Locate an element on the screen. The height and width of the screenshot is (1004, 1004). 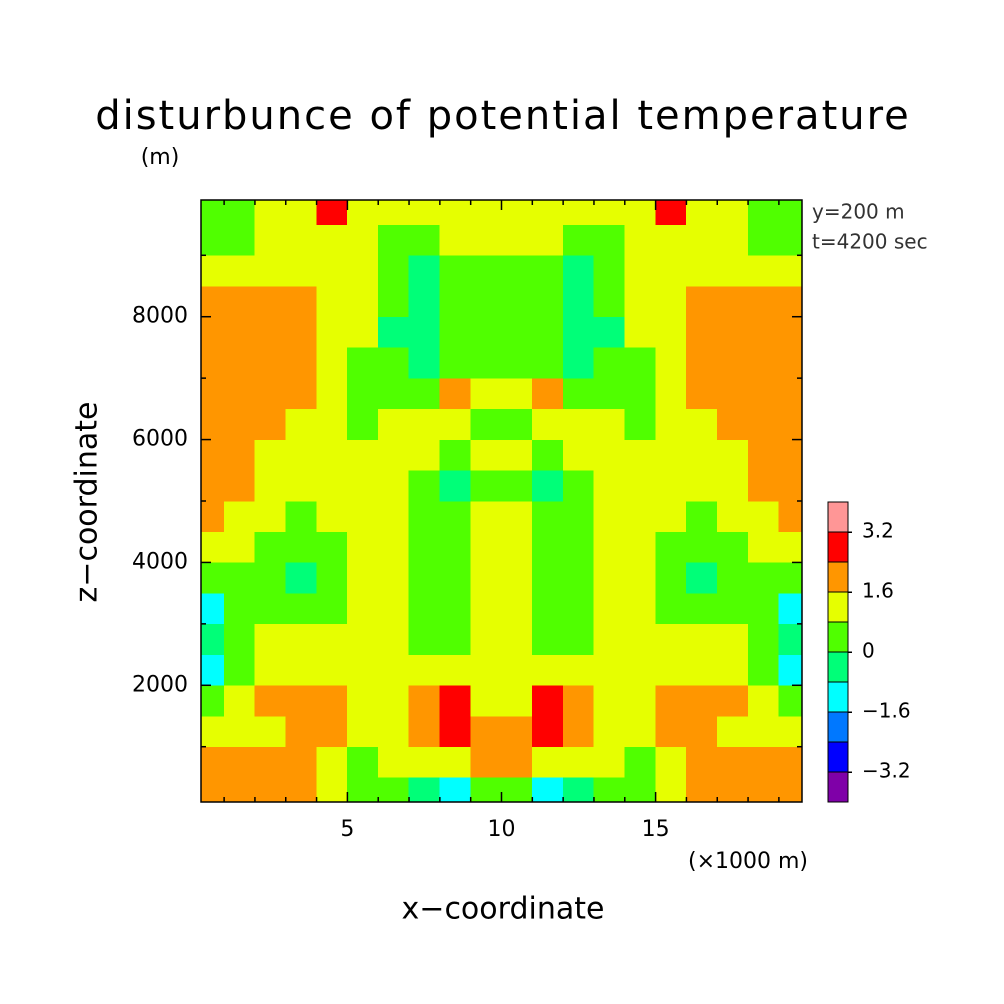
y-tick-label: 4000 is located at coordinates (160, 561).